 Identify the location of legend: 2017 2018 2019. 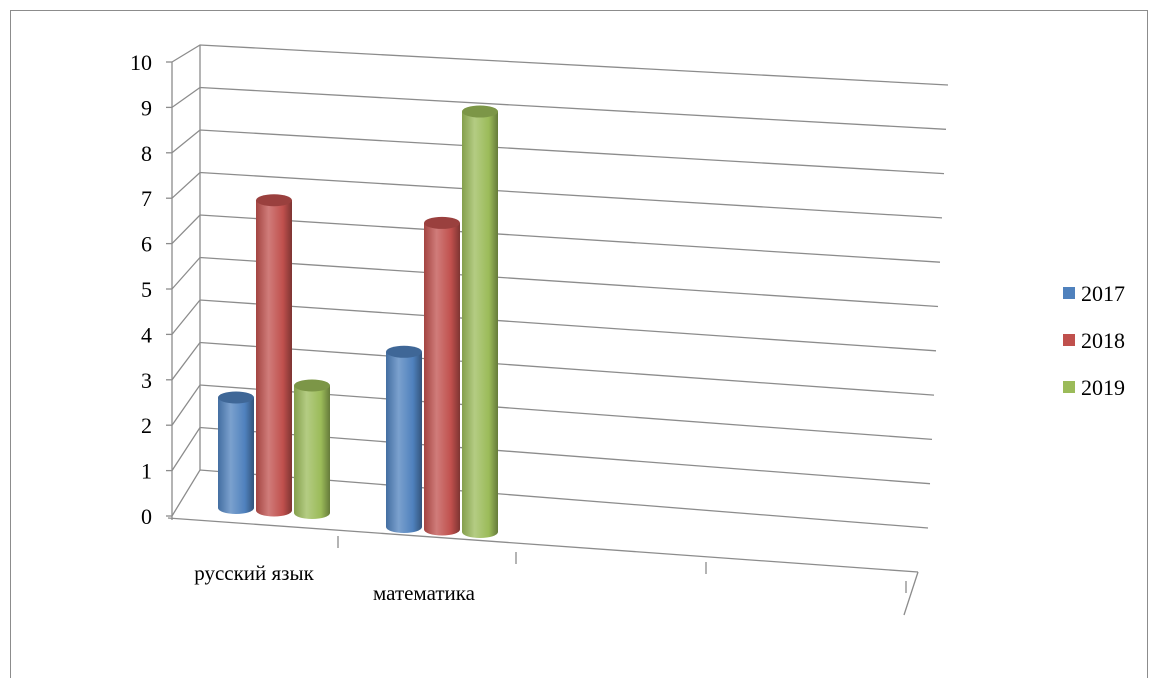
(1094, 340).